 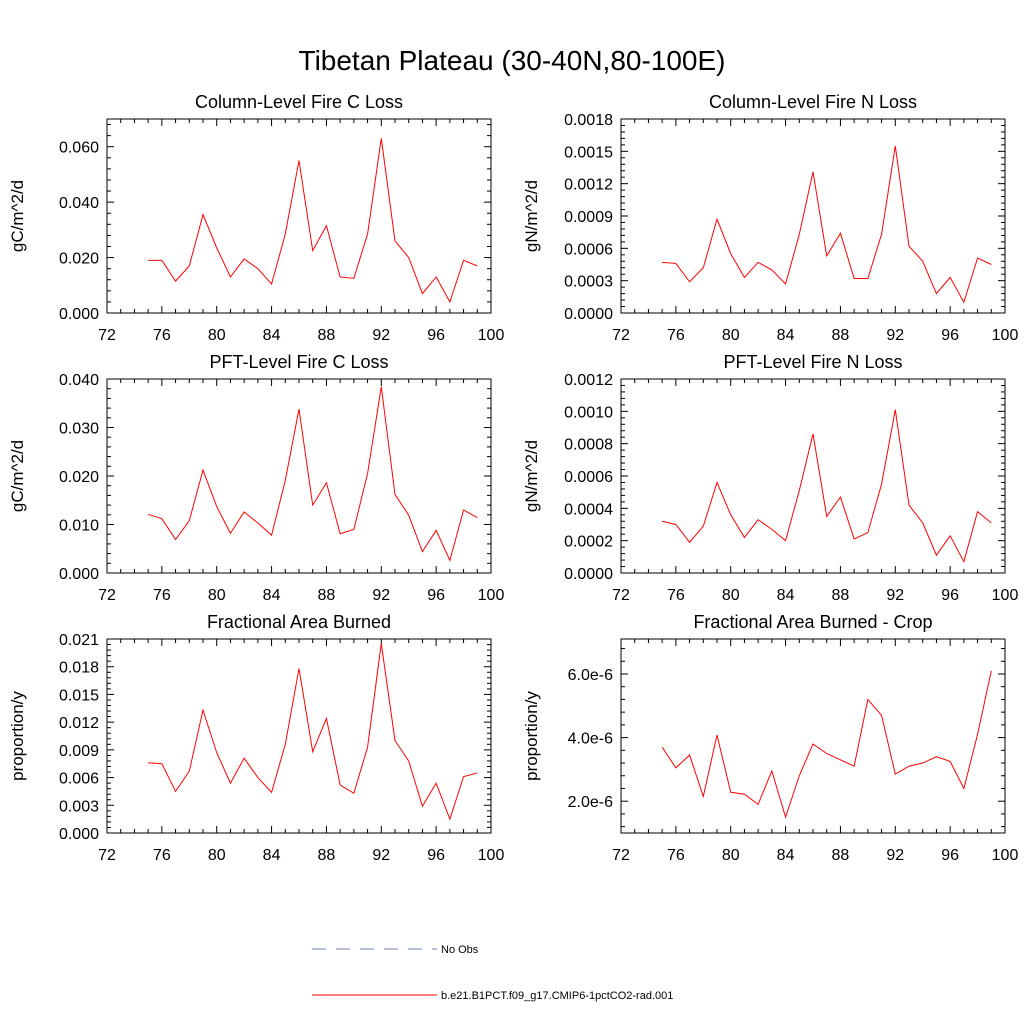 What do you see at coordinates (79, 640) in the screenshot?
I see `y-tick-label: 0.021` at bounding box center [79, 640].